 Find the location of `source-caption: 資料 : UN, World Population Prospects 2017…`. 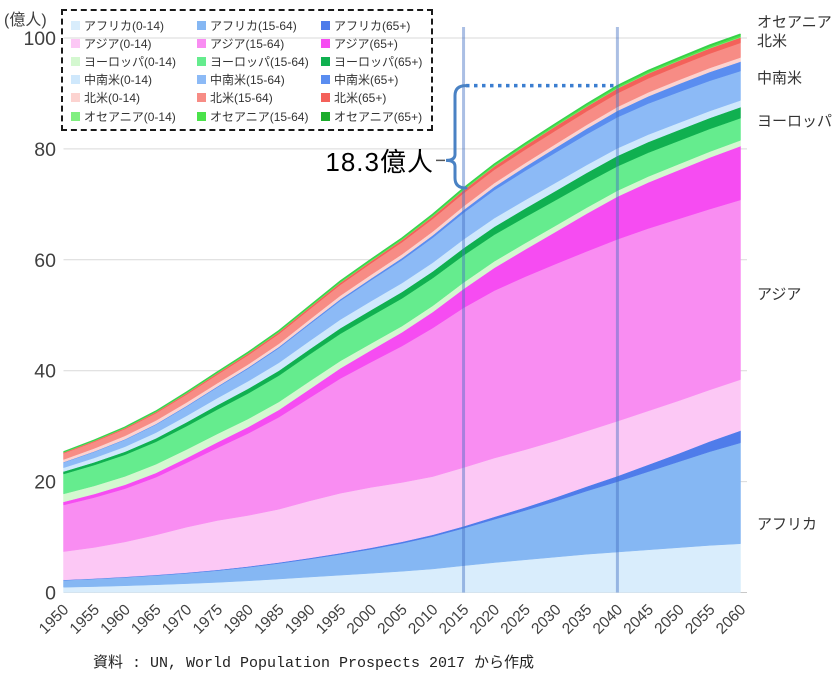

source-caption: 資料 : UN, World Population Prospects 2017… is located at coordinates (314, 663).